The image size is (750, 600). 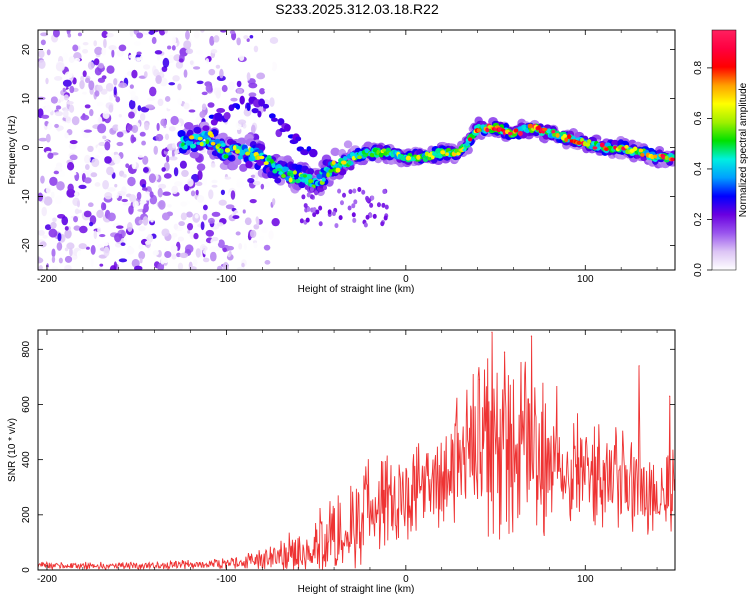 What do you see at coordinates (26, 99) in the screenshot?
I see `y-tick-label: 10` at bounding box center [26, 99].